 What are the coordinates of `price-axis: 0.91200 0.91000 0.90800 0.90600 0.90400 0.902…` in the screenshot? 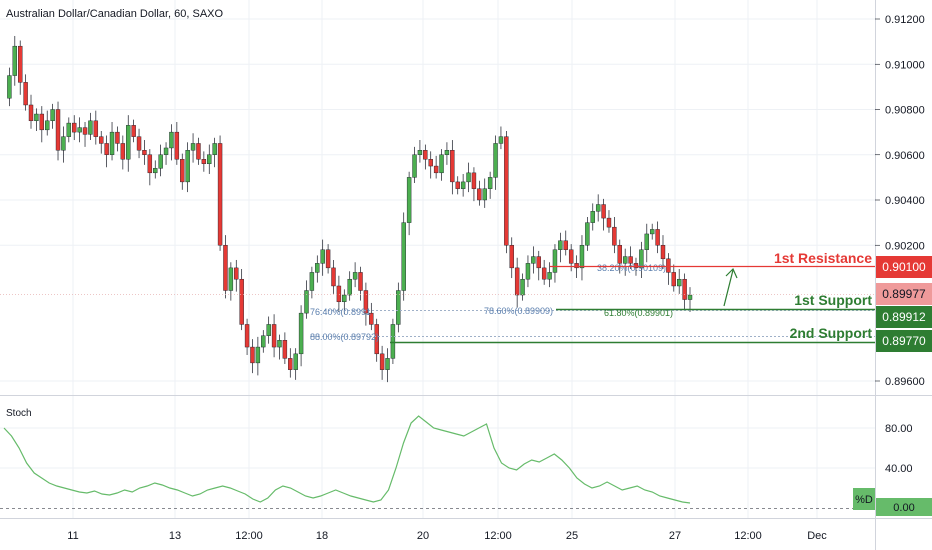 It's located at (900, 201).